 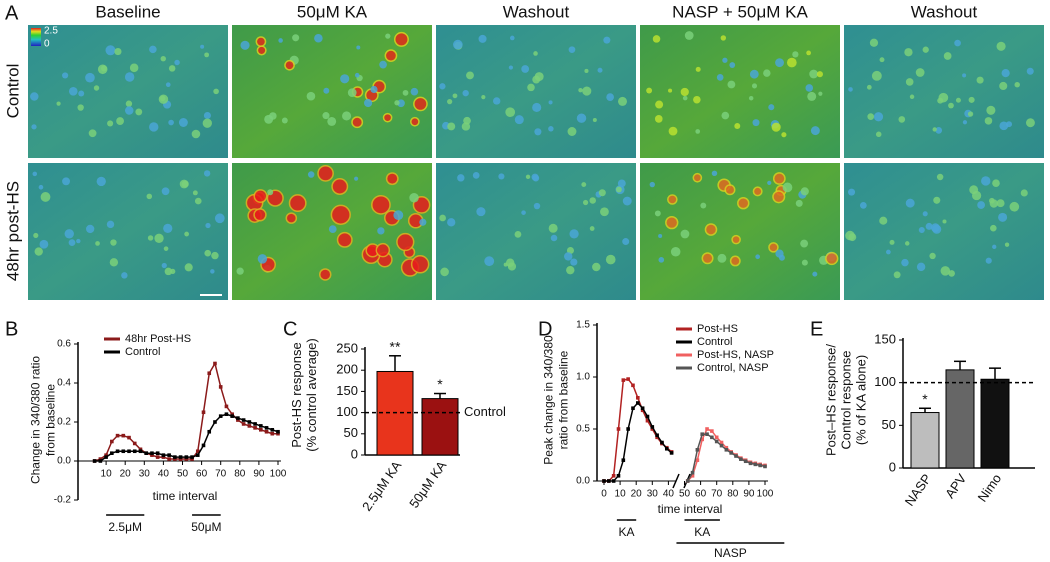 What do you see at coordinates (944, 231) in the screenshot?
I see `micrograph` at bounding box center [944, 231].